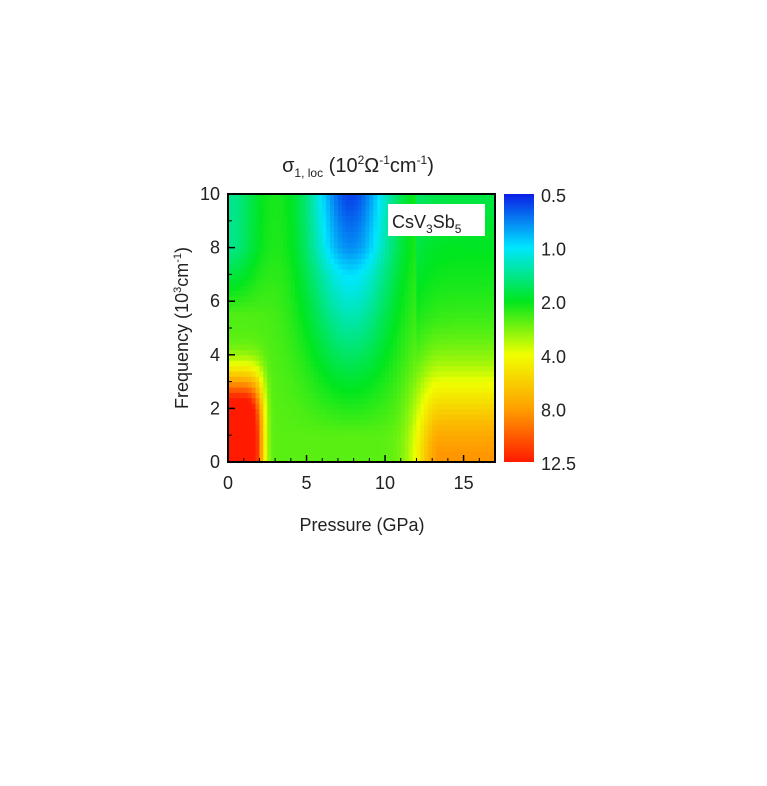 This screenshot has height=786, width=767. Describe the element at coordinates (553, 196) in the screenshot. I see `colorbar-tick-label: 0.5` at that location.